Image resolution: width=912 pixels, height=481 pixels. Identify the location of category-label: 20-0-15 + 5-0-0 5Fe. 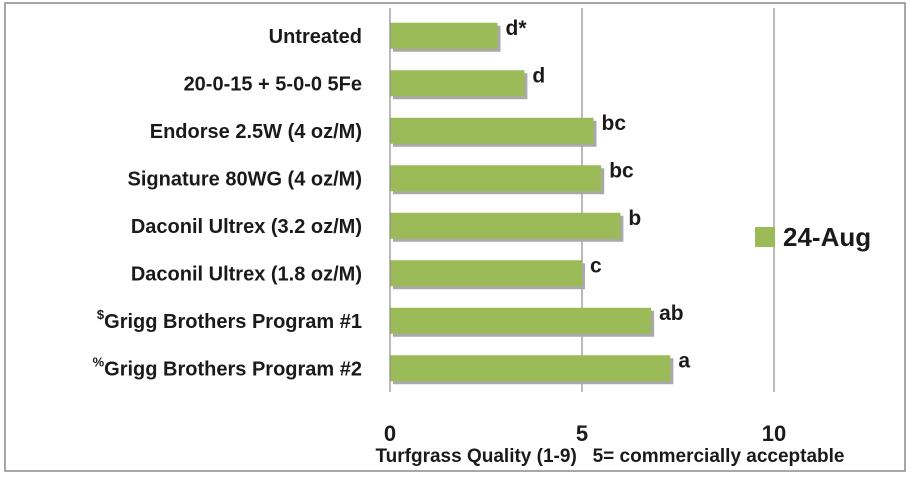
(273, 84).